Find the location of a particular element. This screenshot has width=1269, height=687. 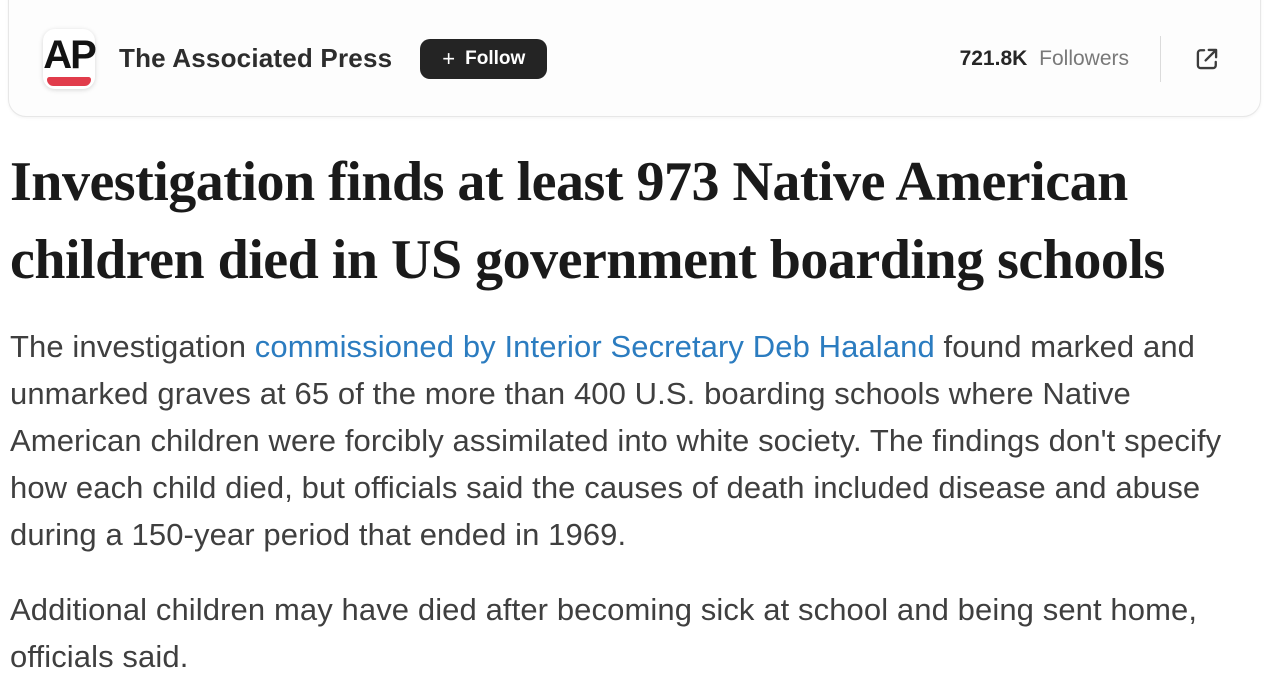

publisher-name: The Associated Press is located at coordinates (256, 58).